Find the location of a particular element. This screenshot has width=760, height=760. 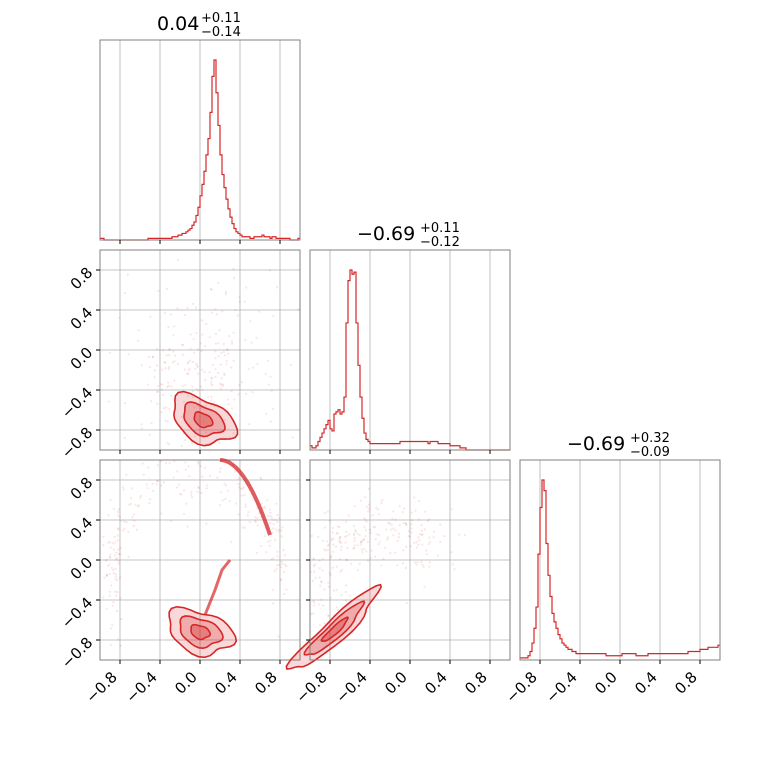

tick-label-y: 0.0 is located at coordinates (82, 569).